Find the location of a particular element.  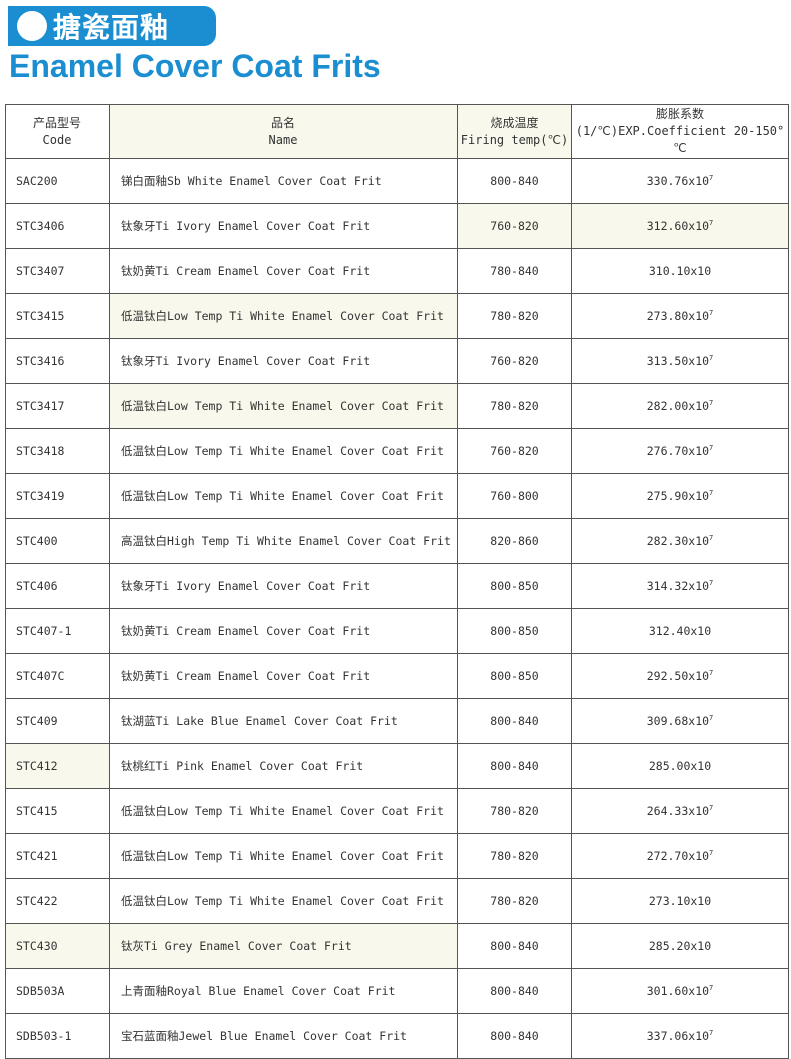

cell-coef: 312.60x107 is located at coordinates (680, 226).